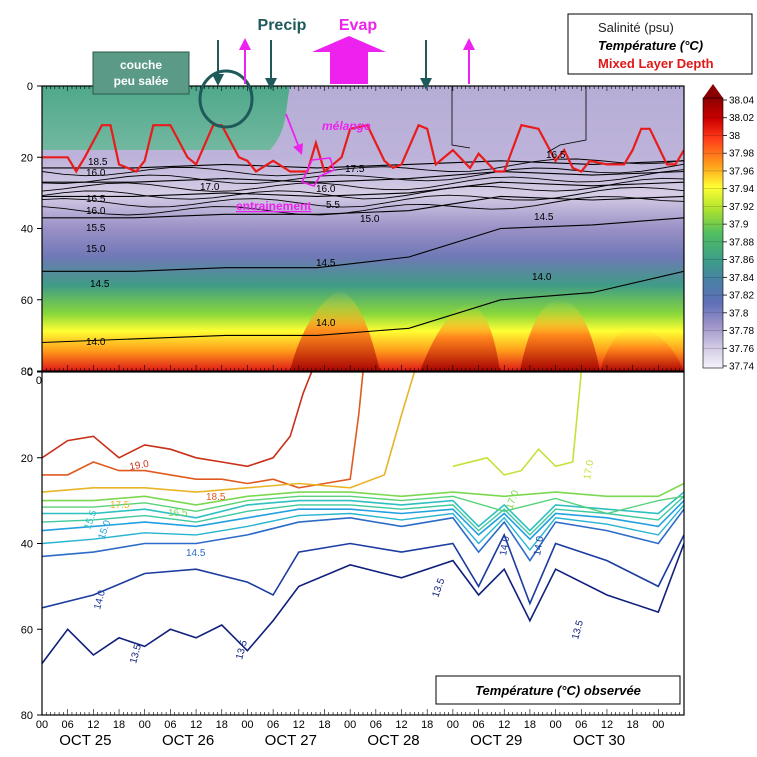  What do you see at coordinates (346, 126) in the screenshot?
I see `melange-label: mélange` at bounding box center [346, 126].